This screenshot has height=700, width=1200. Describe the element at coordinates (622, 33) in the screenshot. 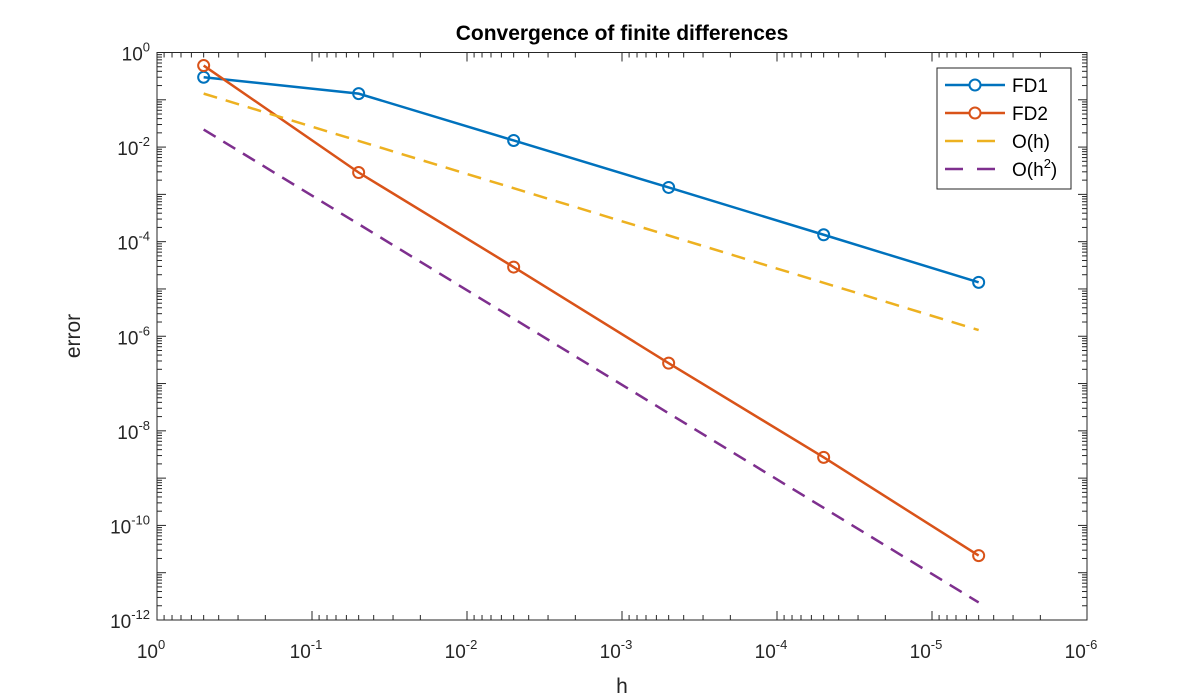

I see `chart-title: Convergence of finite differences` at that location.